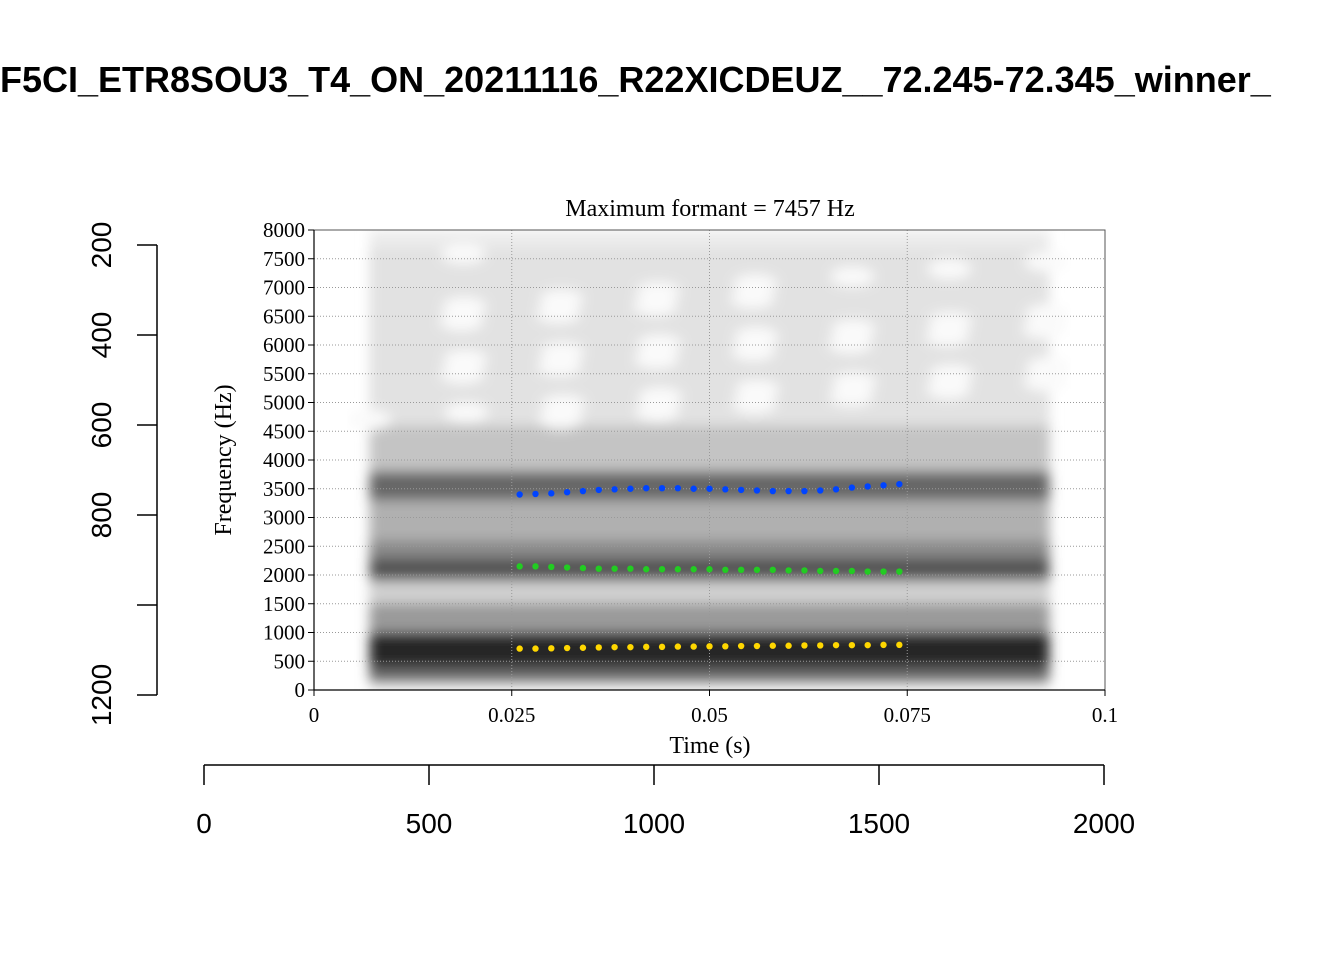  What do you see at coordinates (710, 209) in the screenshot?
I see `chart-subtitle: Maximum formant = 7457 Hz` at bounding box center [710, 209].